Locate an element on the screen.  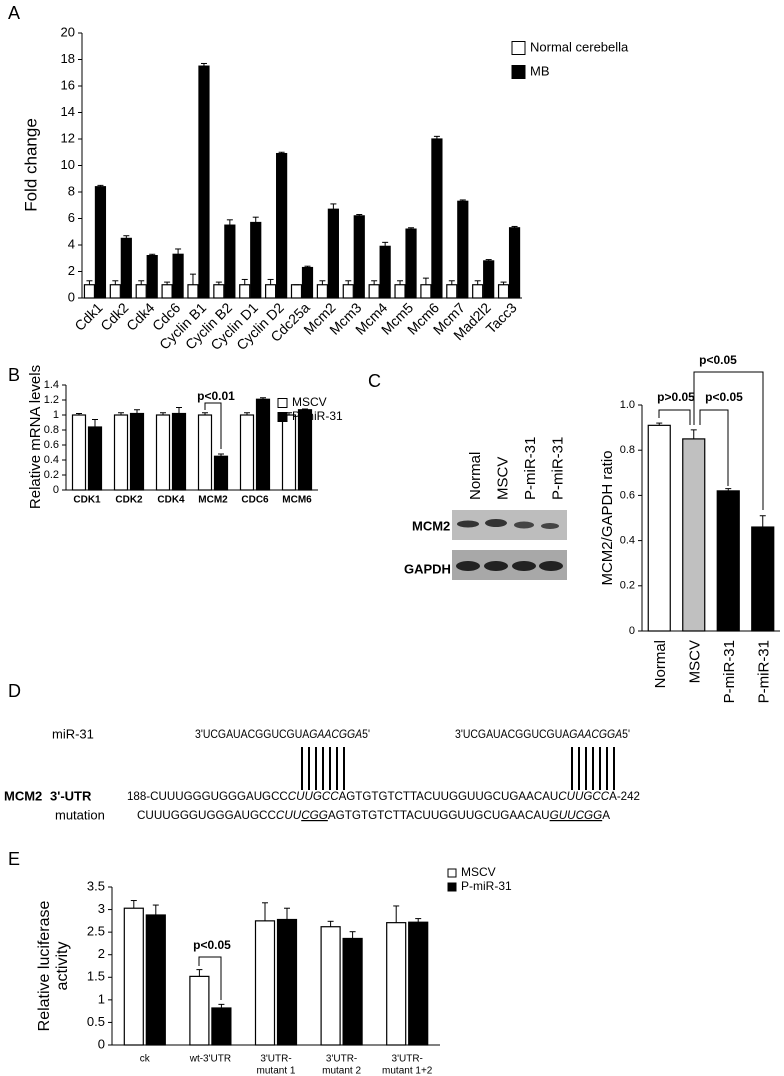
utr-label: 3'-UTR is located at coordinates (71, 795).